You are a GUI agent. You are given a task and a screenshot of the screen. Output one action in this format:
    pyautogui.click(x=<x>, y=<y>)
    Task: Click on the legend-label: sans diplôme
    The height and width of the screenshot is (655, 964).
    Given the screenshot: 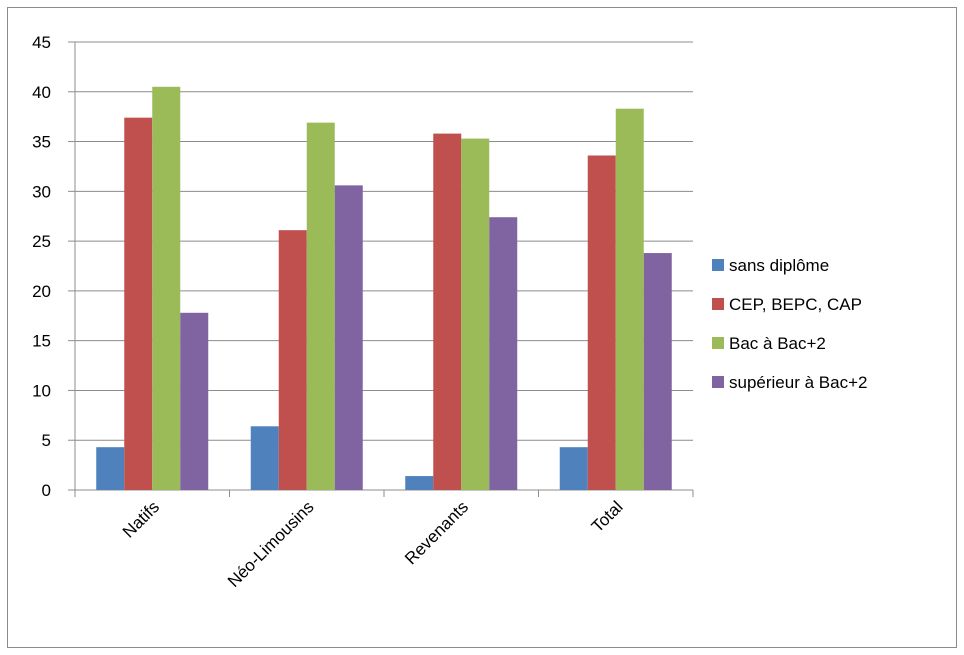 What is the action you would take?
    pyautogui.click(x=779, y=265)
    